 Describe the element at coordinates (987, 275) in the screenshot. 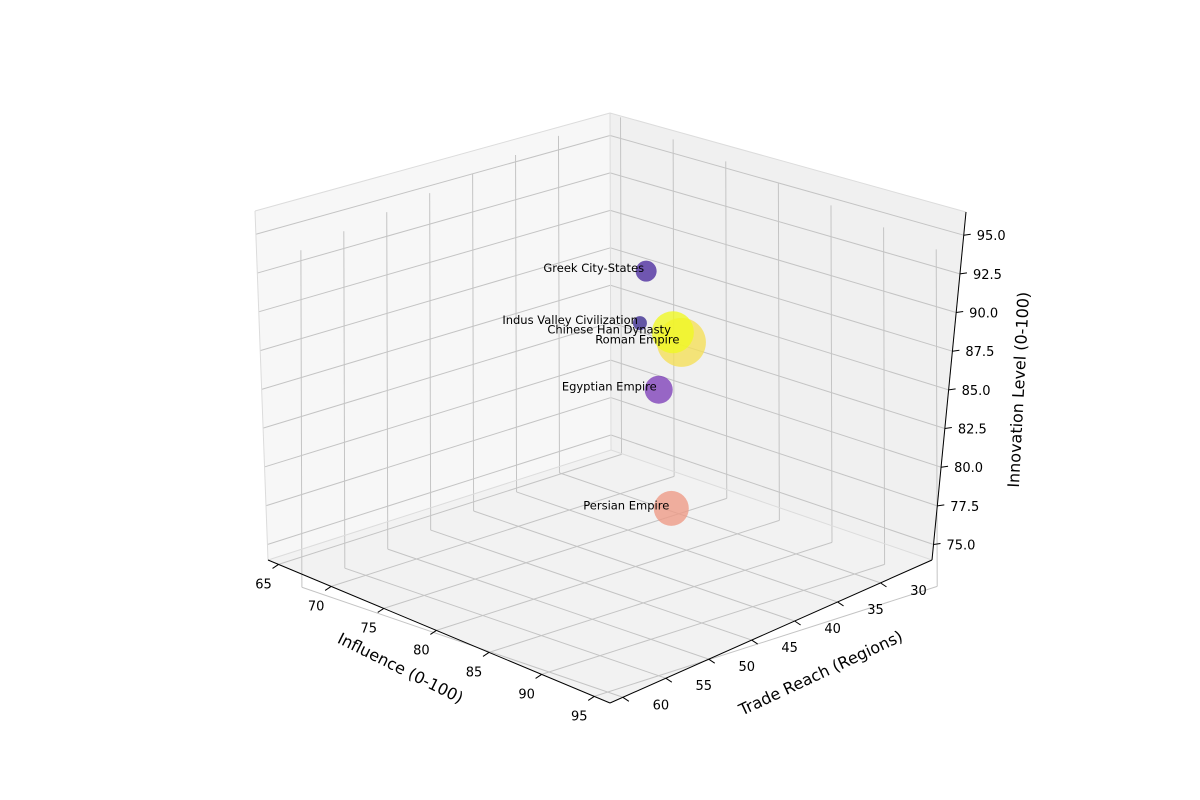

I see `z-tick-label: 92.5` at that location.